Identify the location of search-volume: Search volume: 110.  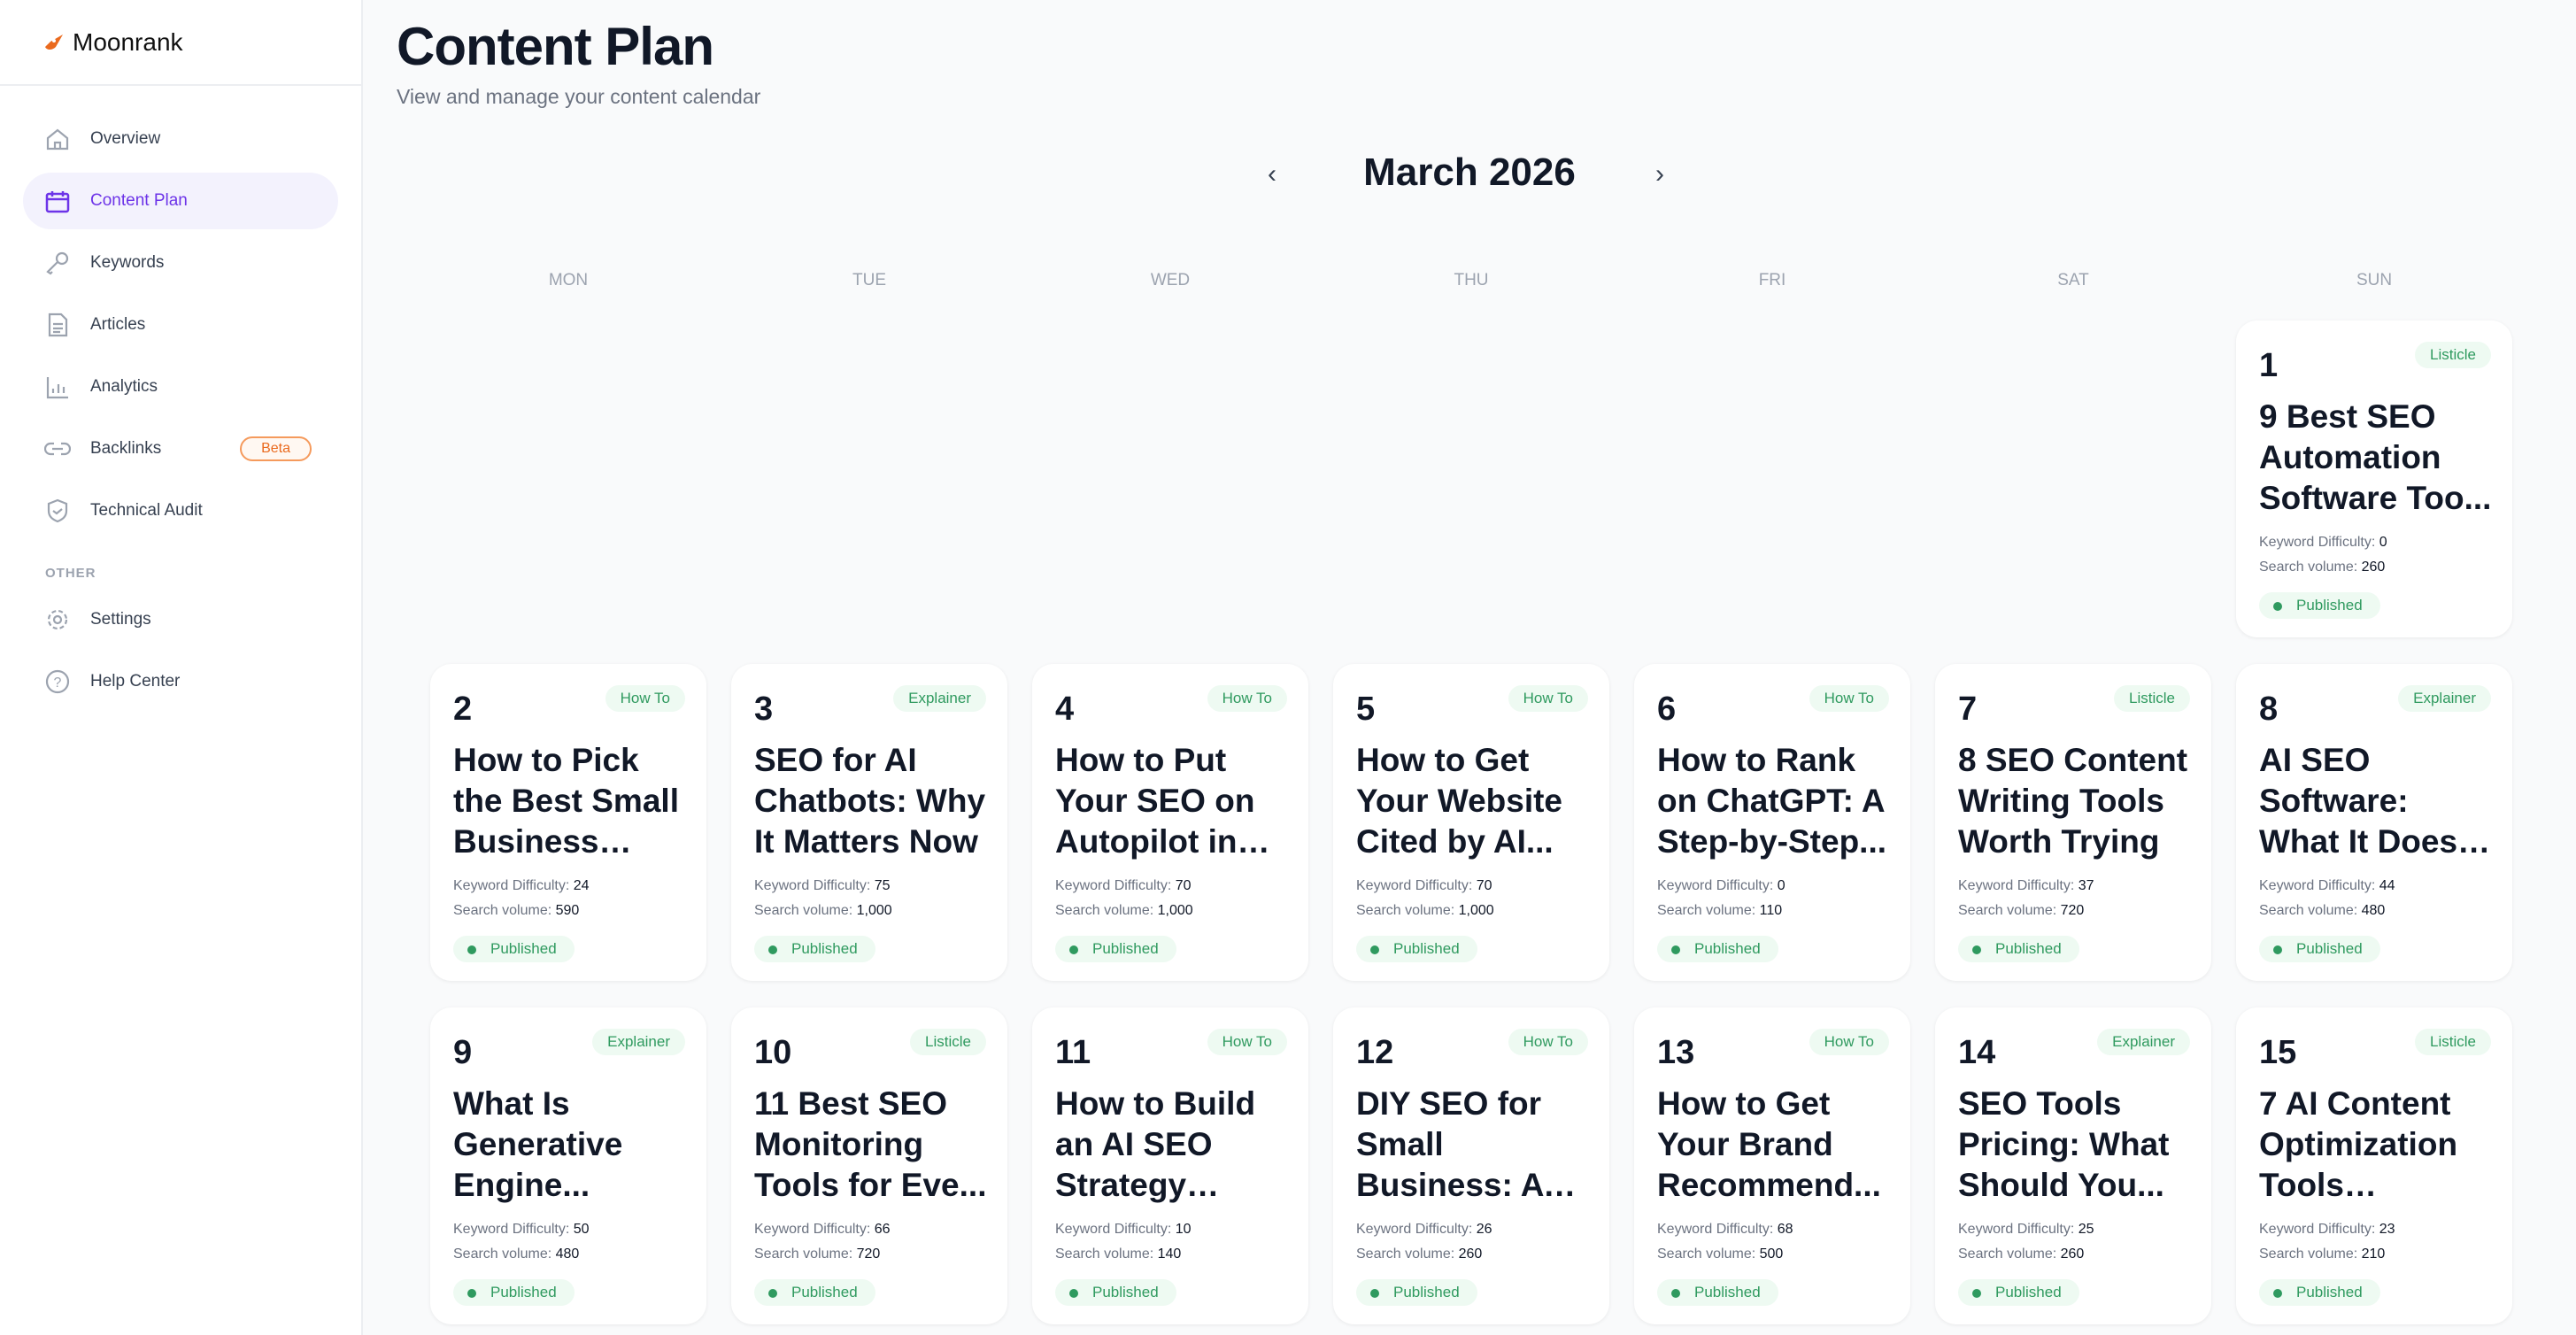
(1719, 911).